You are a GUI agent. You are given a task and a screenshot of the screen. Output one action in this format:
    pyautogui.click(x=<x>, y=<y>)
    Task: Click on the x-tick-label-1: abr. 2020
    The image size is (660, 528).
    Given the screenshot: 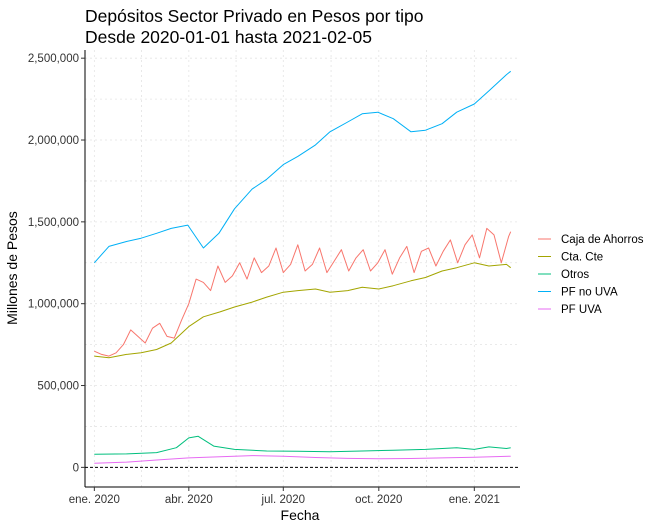 What is the action you would take?
    pyautogui.click(x=189, y=500)
    